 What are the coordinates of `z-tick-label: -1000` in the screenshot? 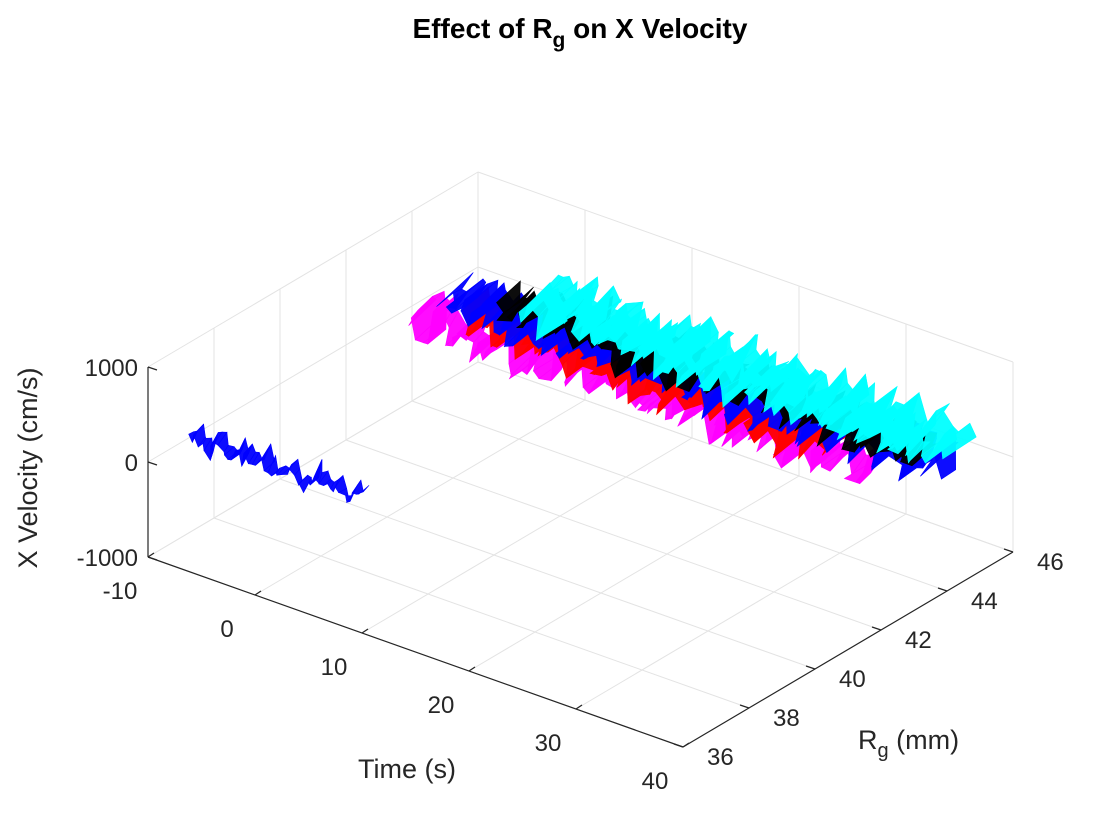 It's located at (107, 558).